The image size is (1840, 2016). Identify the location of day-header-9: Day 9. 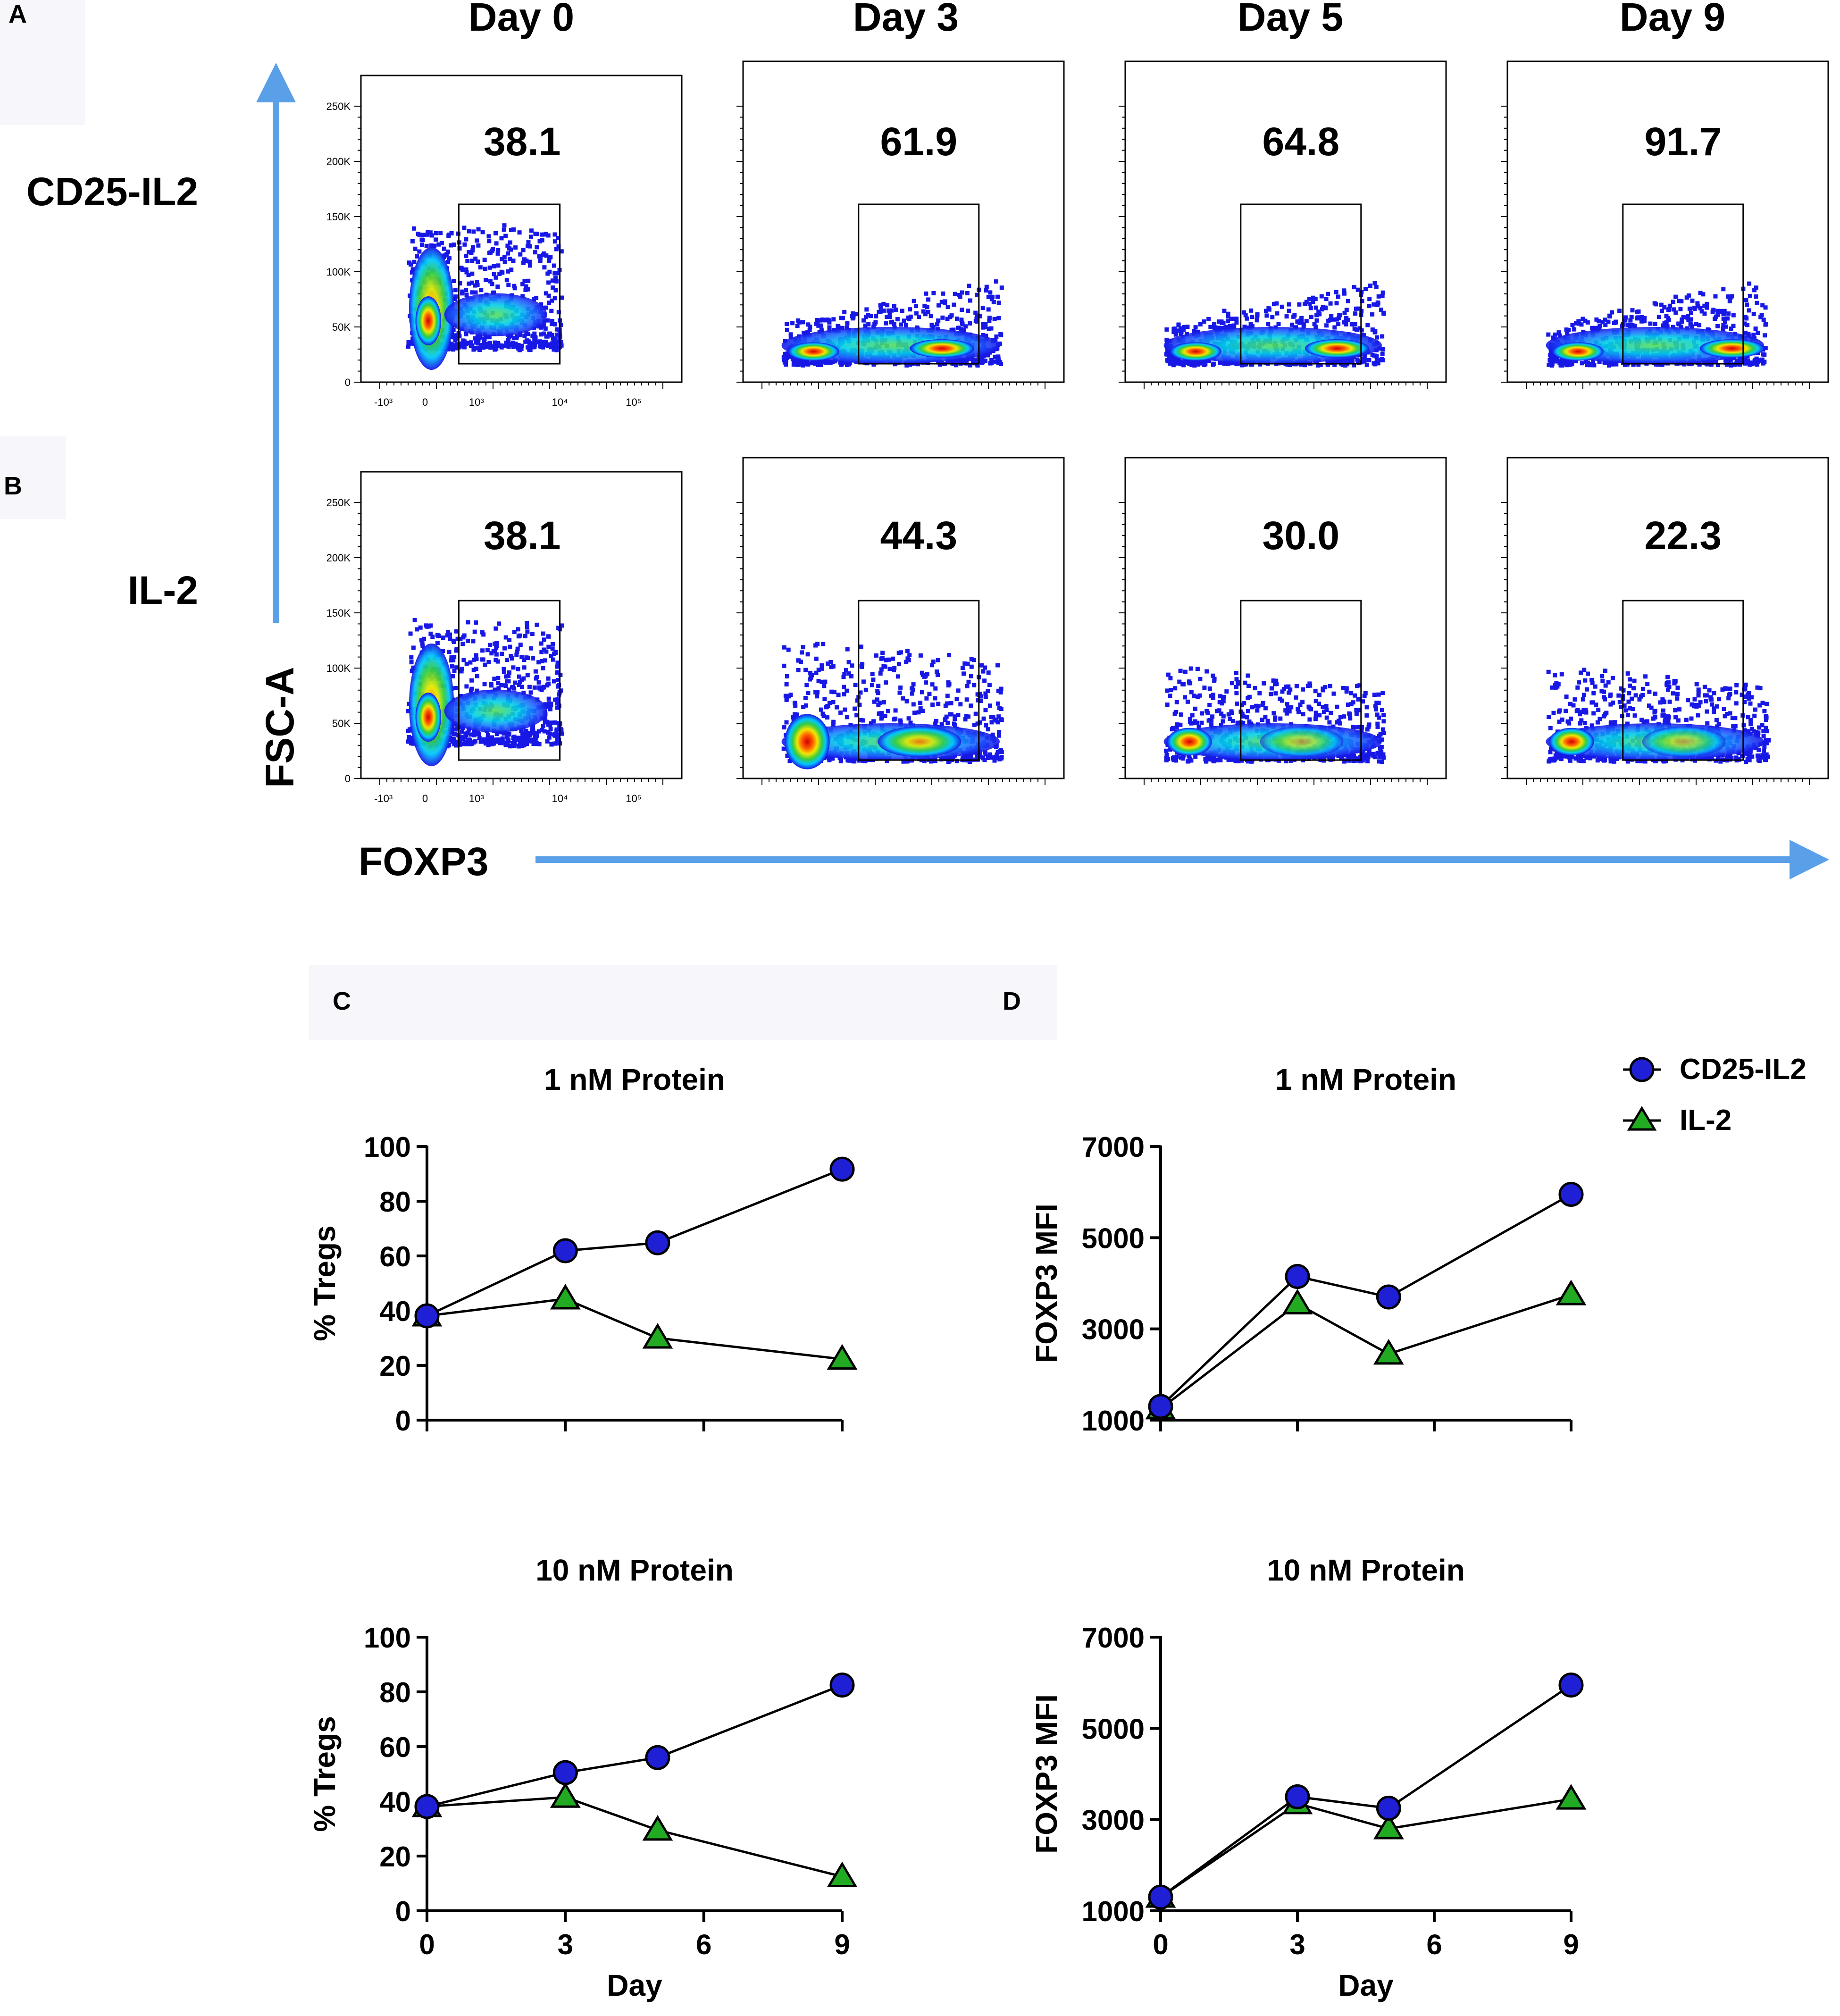
(1672, 19).